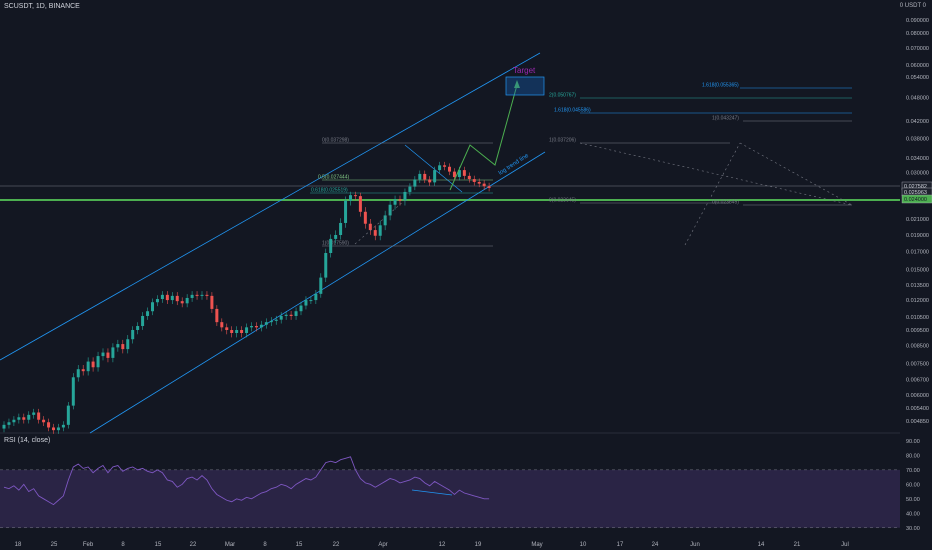 This screenshot has height=550, width=932. Describe the element at coordinates (917, 21) in the screenshot. I see `price-tick-label: 0.090000` at that location.